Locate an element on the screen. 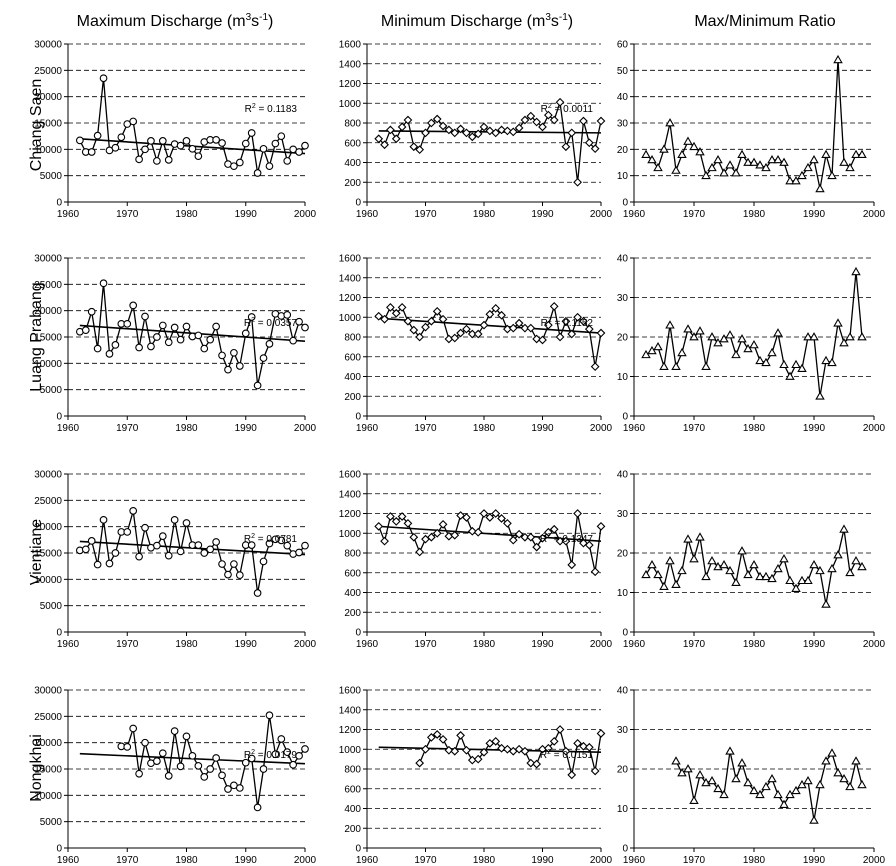  y-tick-label-r0c1: 1400 is located at coordinates (350, 64).